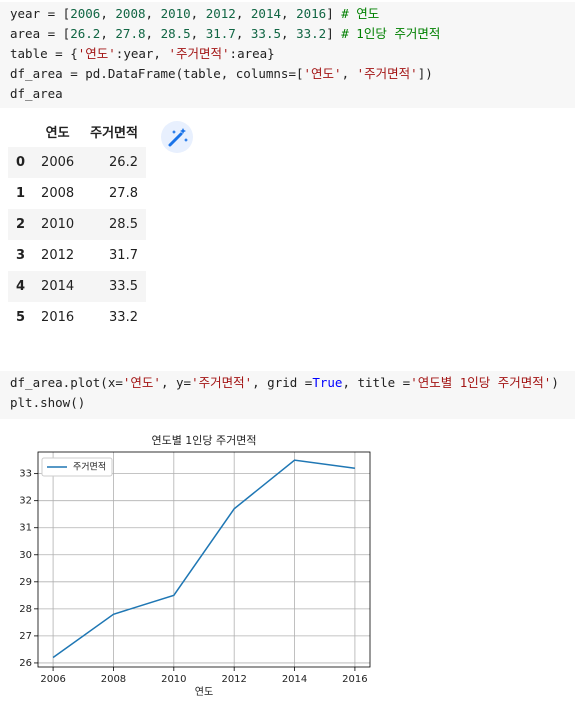 The width and height of the screenshot is (575, 717). I want to click on magic-wand-button, so click(177, 137).